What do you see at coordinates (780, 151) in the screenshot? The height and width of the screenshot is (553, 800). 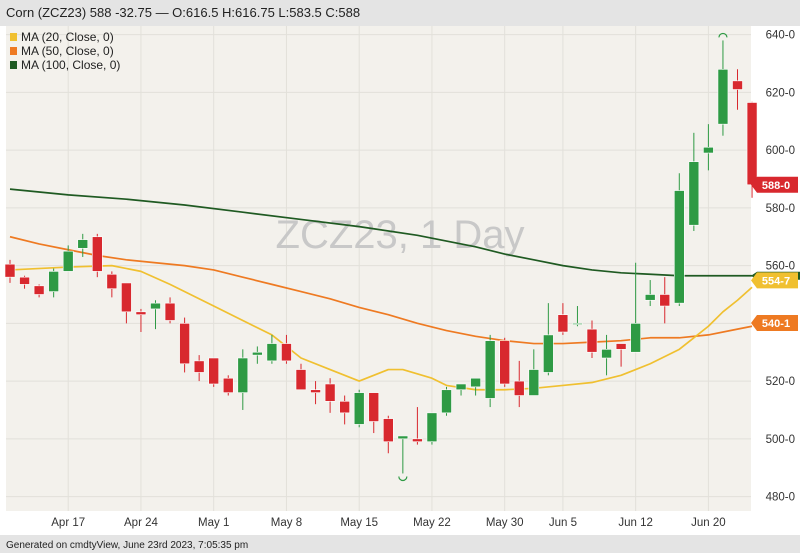 I see `y-tick-label: 600-0` at bounding box center [780, 151].